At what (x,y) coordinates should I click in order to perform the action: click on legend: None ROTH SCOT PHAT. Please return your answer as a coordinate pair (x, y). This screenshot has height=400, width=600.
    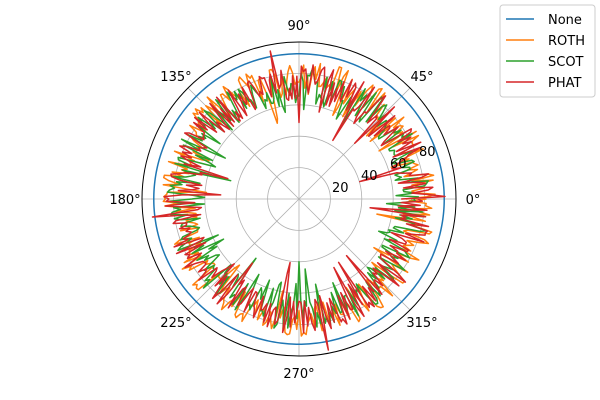
    Looking at the image, I should click on (547, 51).